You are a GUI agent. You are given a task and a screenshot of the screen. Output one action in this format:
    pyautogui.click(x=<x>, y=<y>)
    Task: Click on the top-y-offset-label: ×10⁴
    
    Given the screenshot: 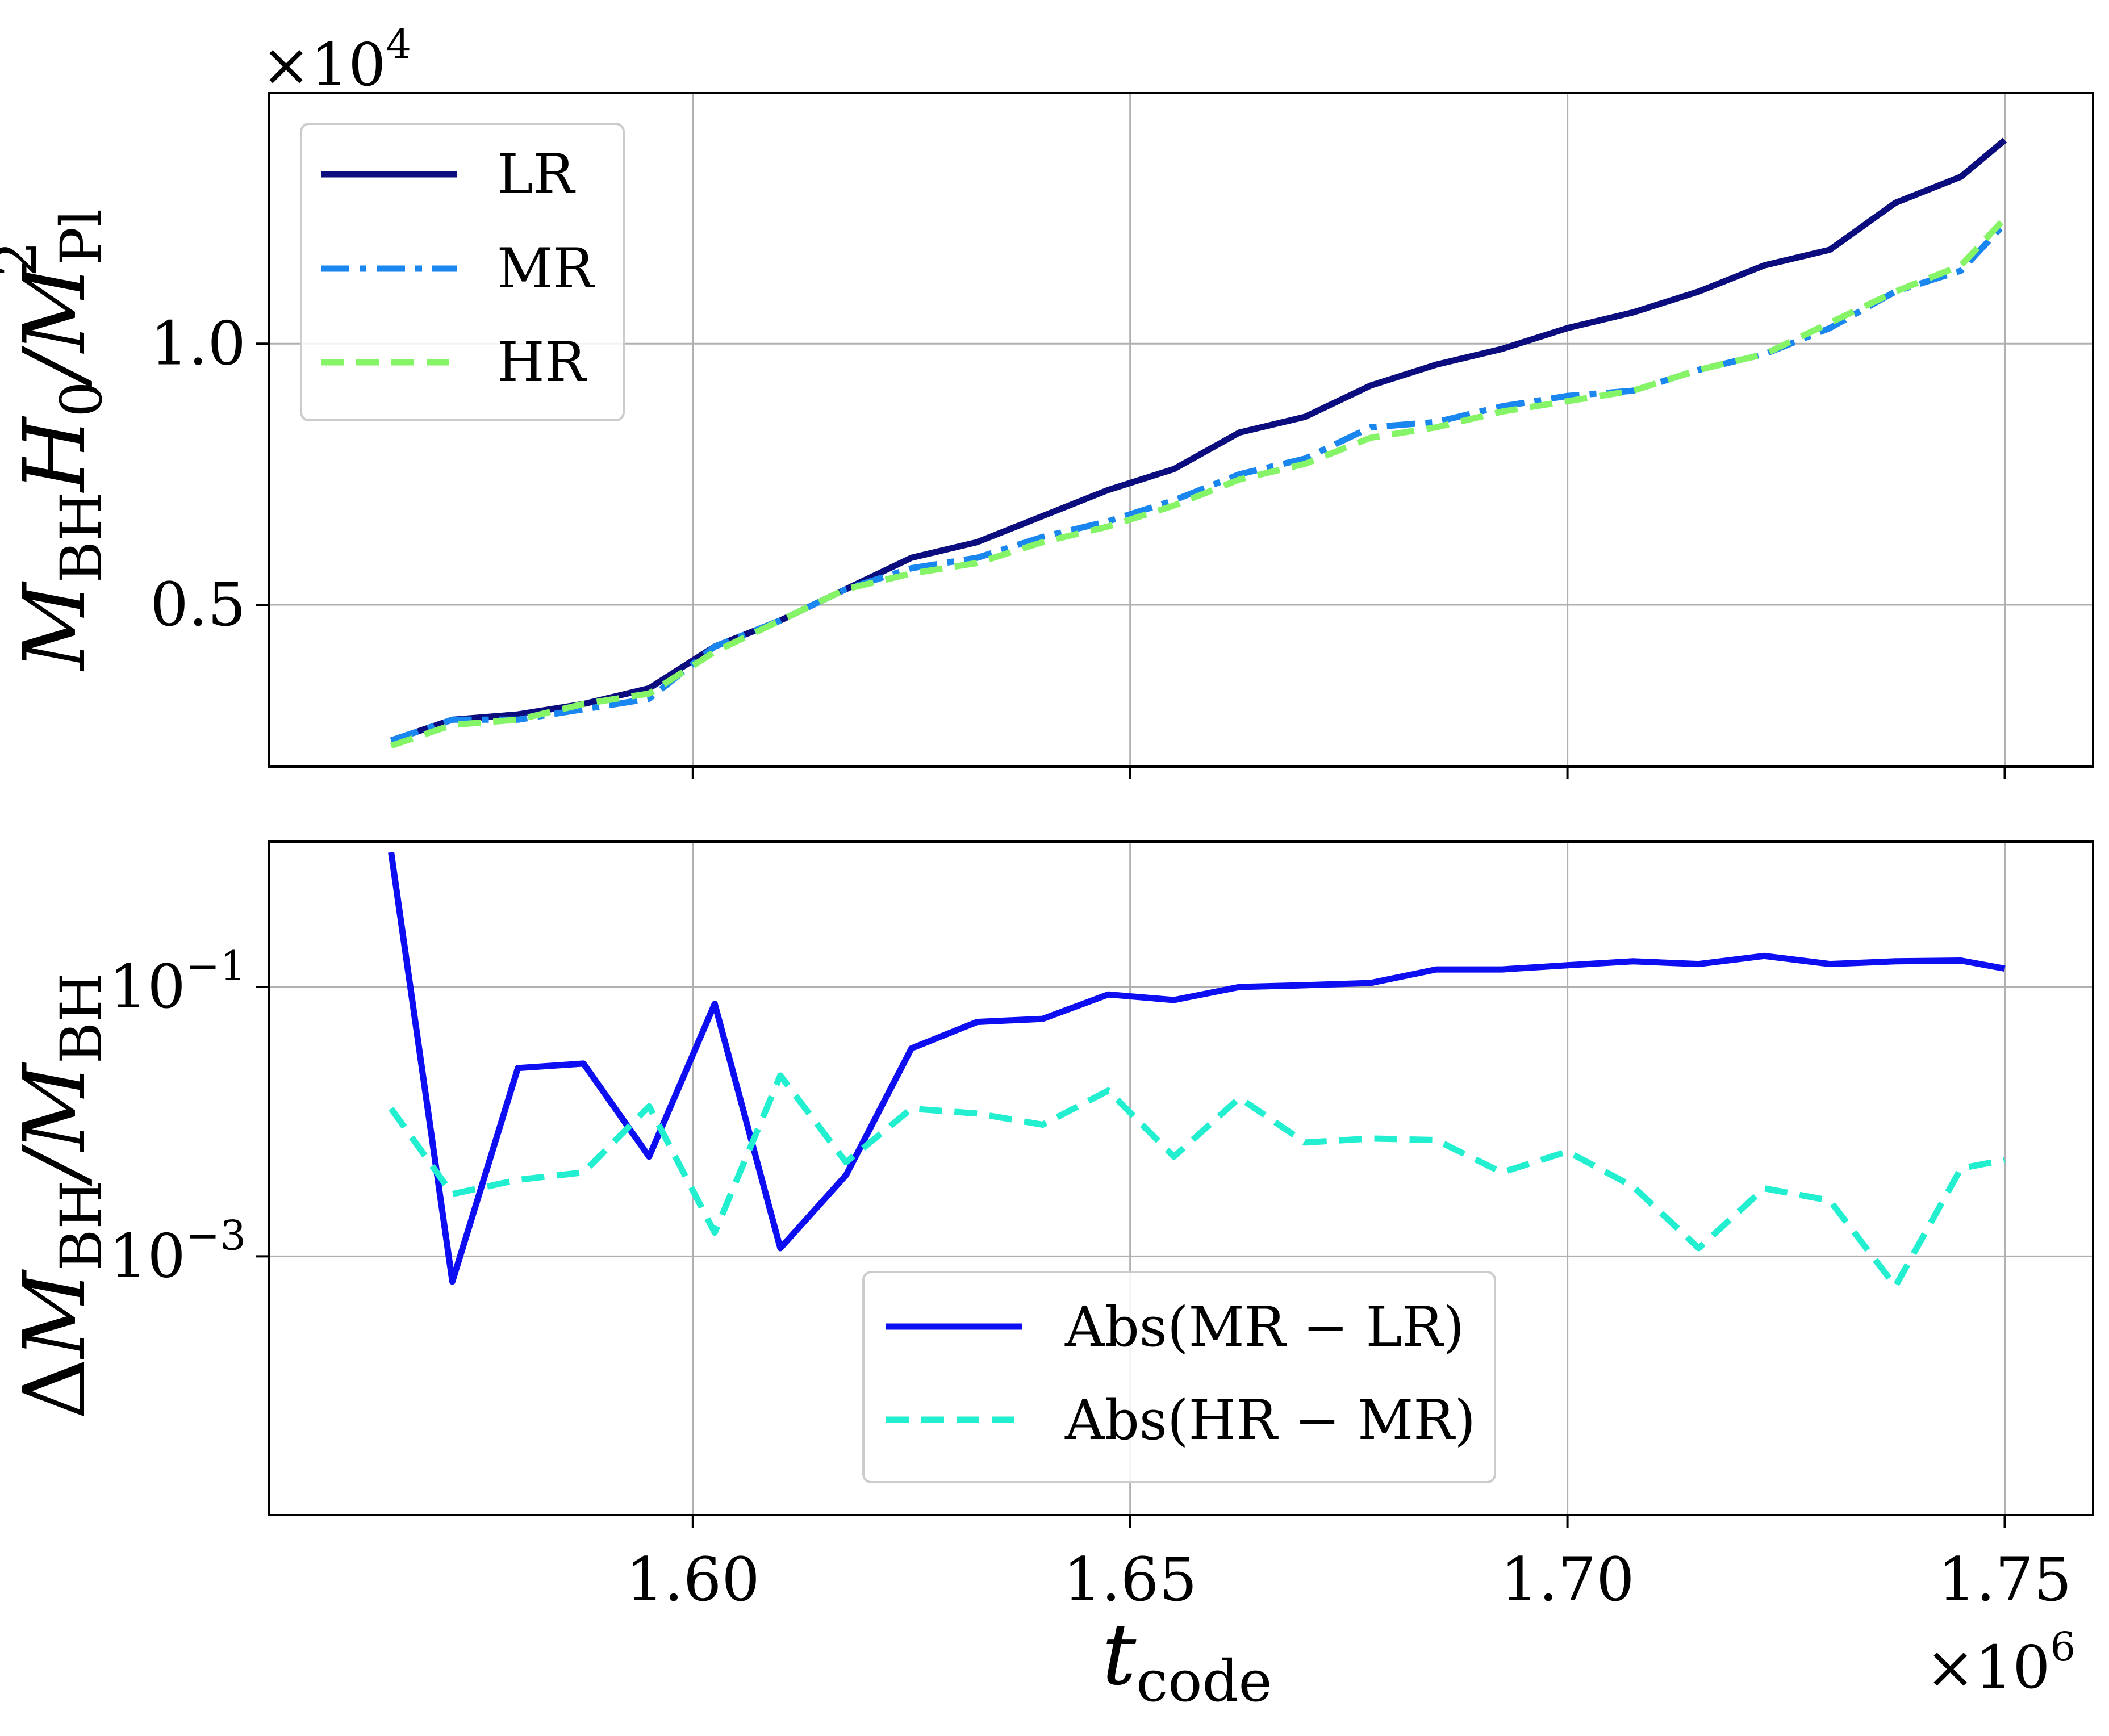 What is the action you would take?
    pyautogui.click(x=336, y=60)
    